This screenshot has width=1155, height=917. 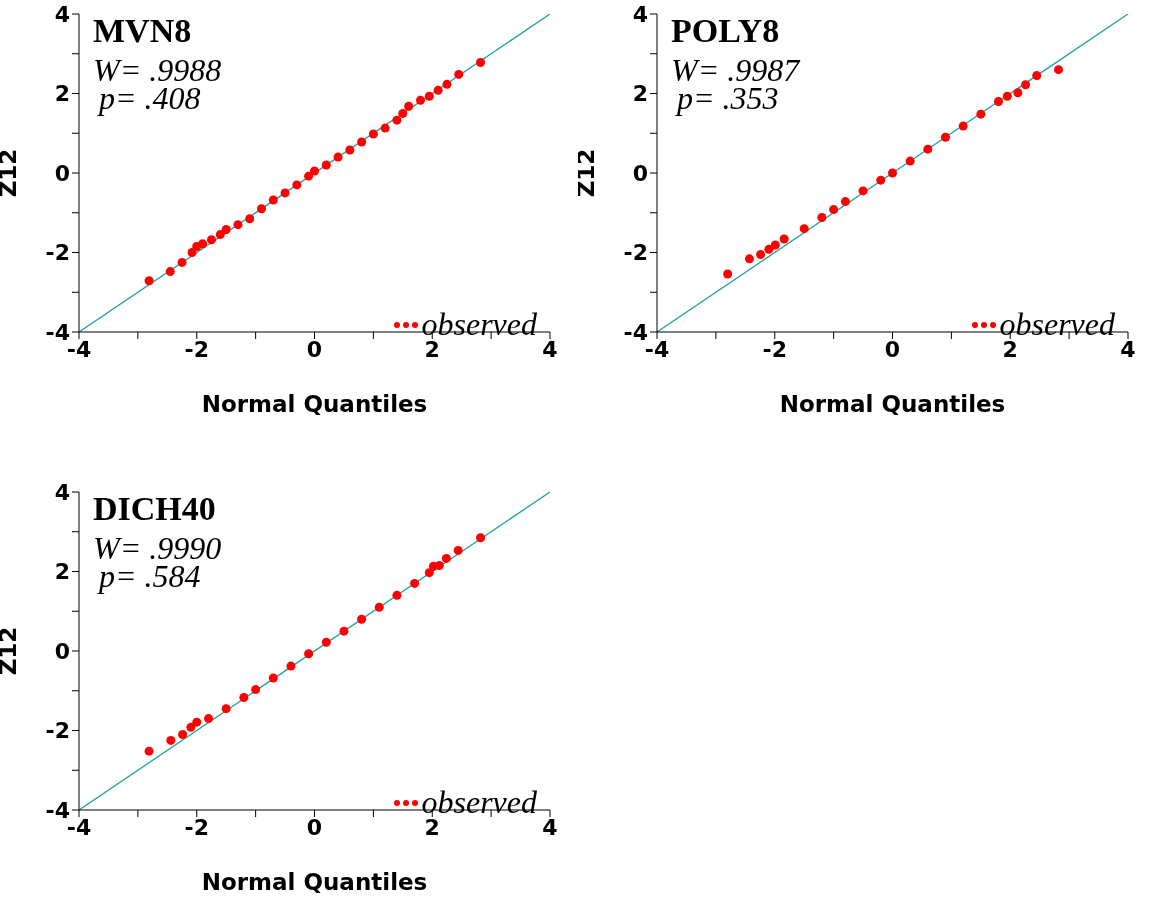 What do you see at coordinates (726, 30) in the screenshot?
I see `chart-title: POLY8` at bounding box center [726, 30].